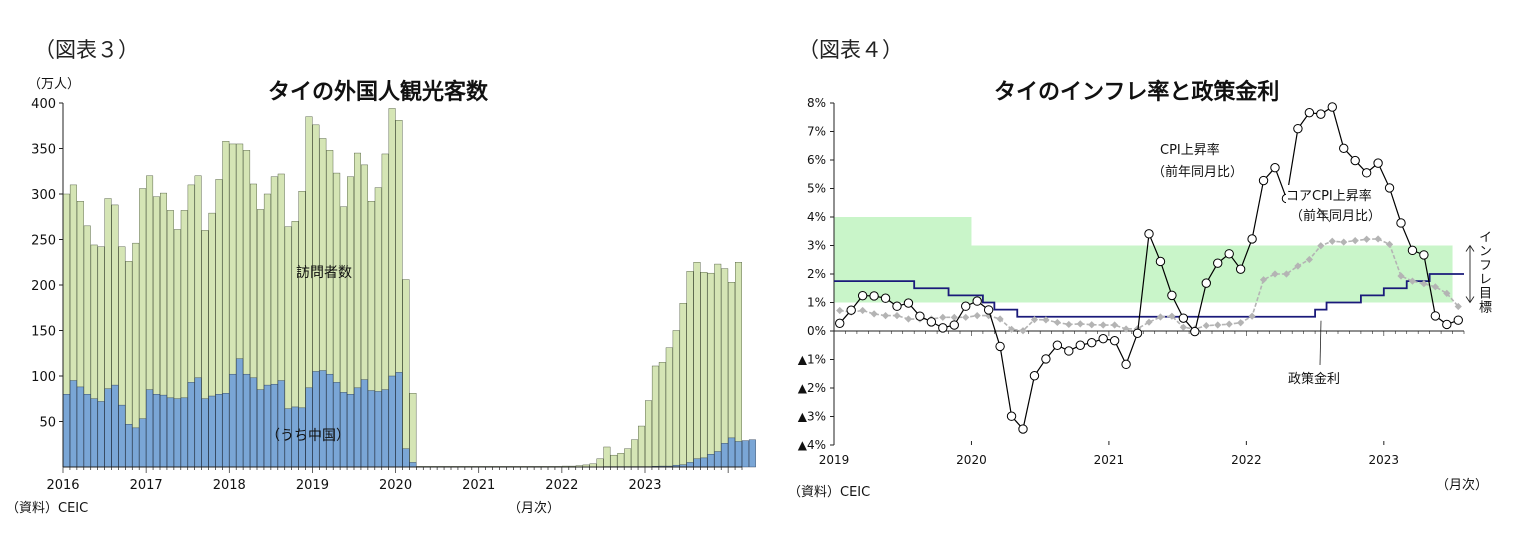 The width and height of the screenshot is (1519, 536). Describe the element at coordinates (378, 92) in the screenshot. I see `chart-title: タイの外国人観光客数` at that location.